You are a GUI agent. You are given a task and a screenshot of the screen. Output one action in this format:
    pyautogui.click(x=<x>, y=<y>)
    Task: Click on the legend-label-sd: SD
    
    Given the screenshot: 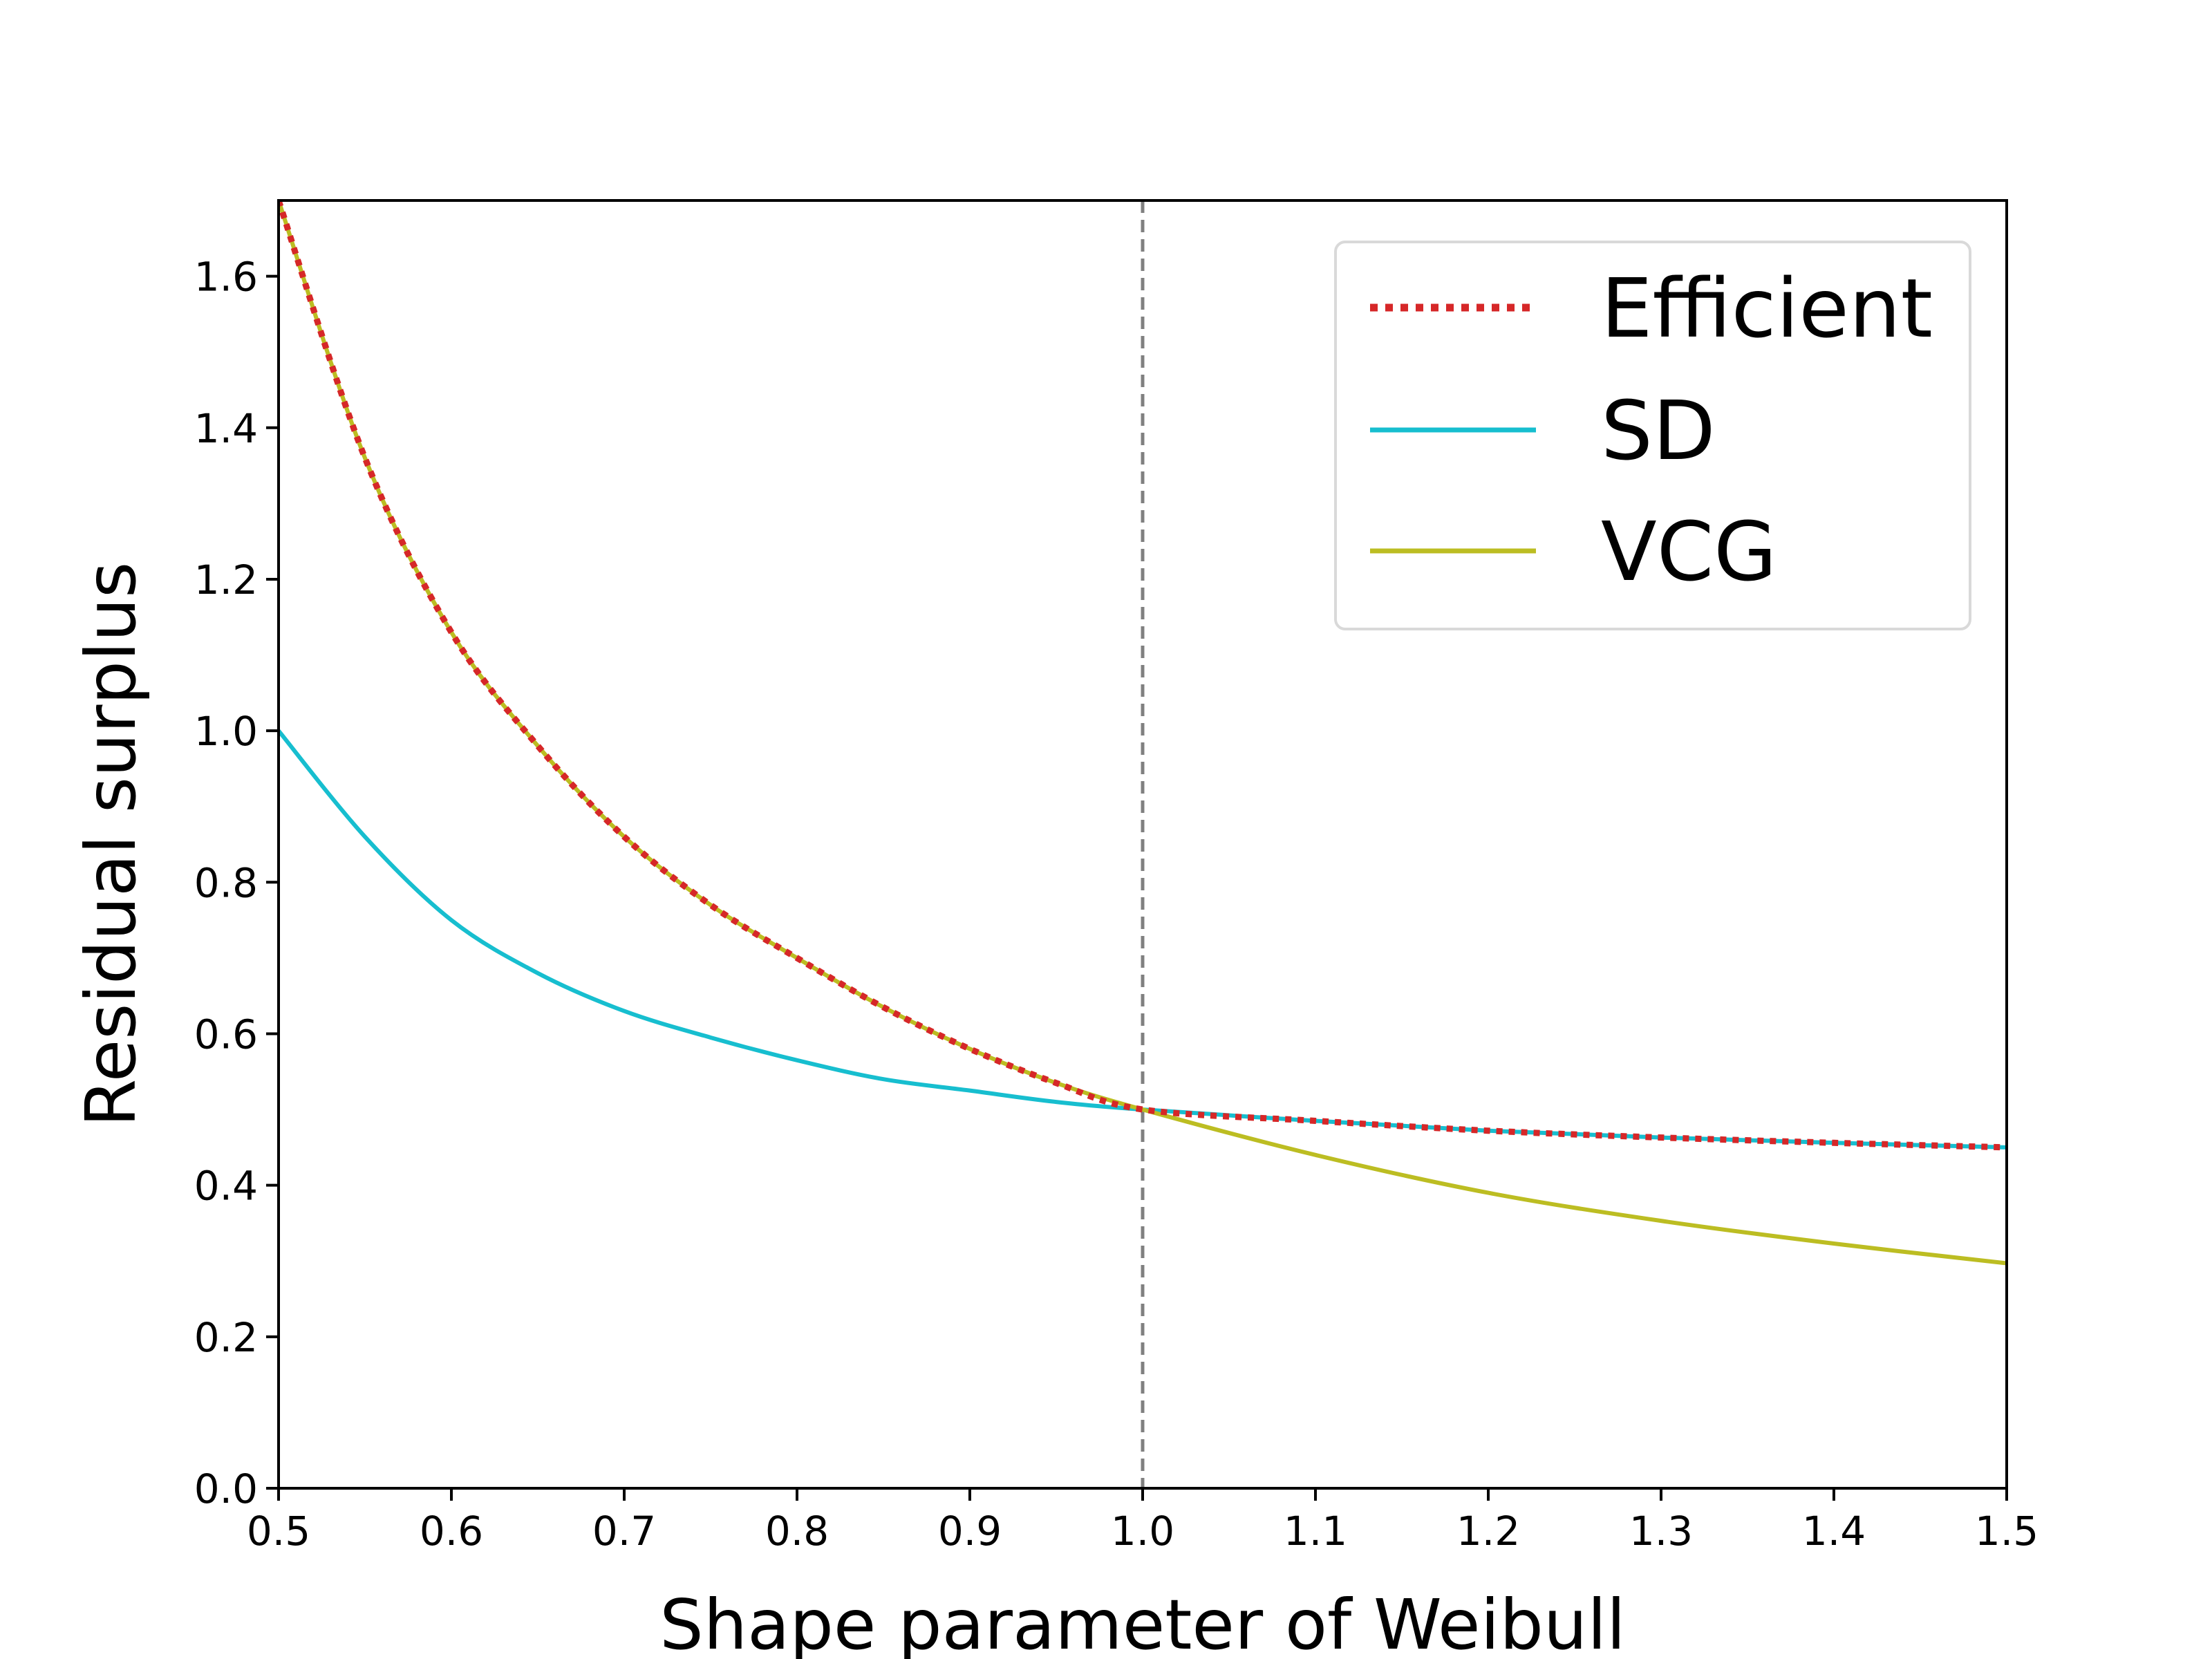 What is the action you would take?
    pyautogui.click(x=1658, y=431)
    